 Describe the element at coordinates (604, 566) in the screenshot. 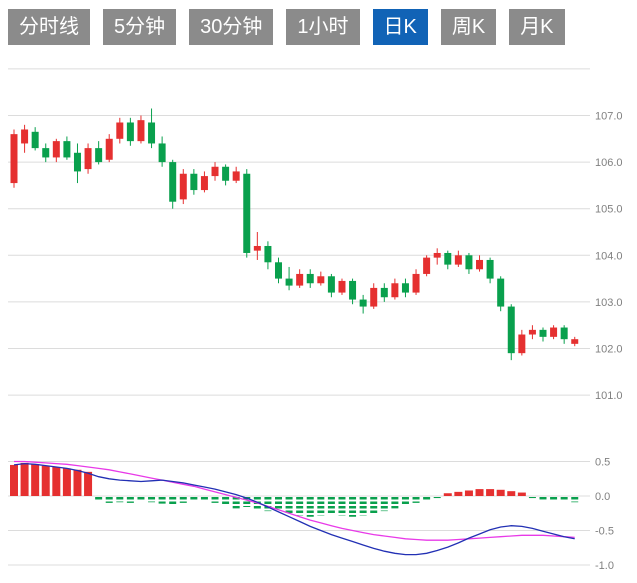

I see `macd-axis-label: -1.0` at that location.